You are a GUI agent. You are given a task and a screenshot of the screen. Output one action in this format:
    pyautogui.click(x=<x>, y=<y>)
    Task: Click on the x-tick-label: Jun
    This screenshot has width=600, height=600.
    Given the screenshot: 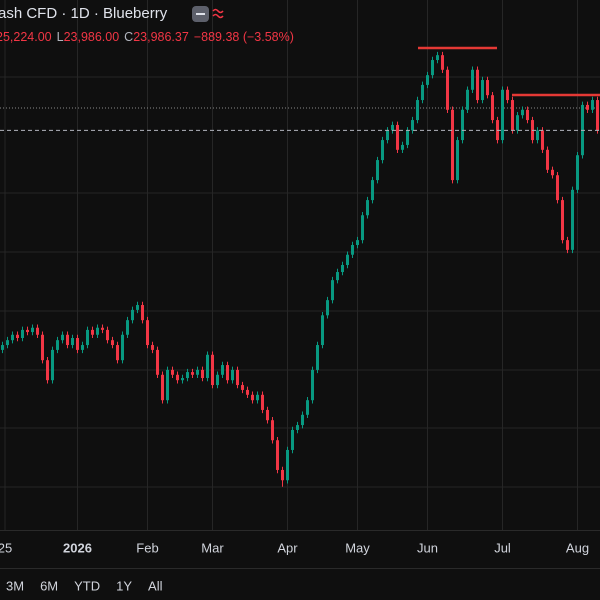 What is the action you would take?
    pyautogui.click(x=427, y=547)
    